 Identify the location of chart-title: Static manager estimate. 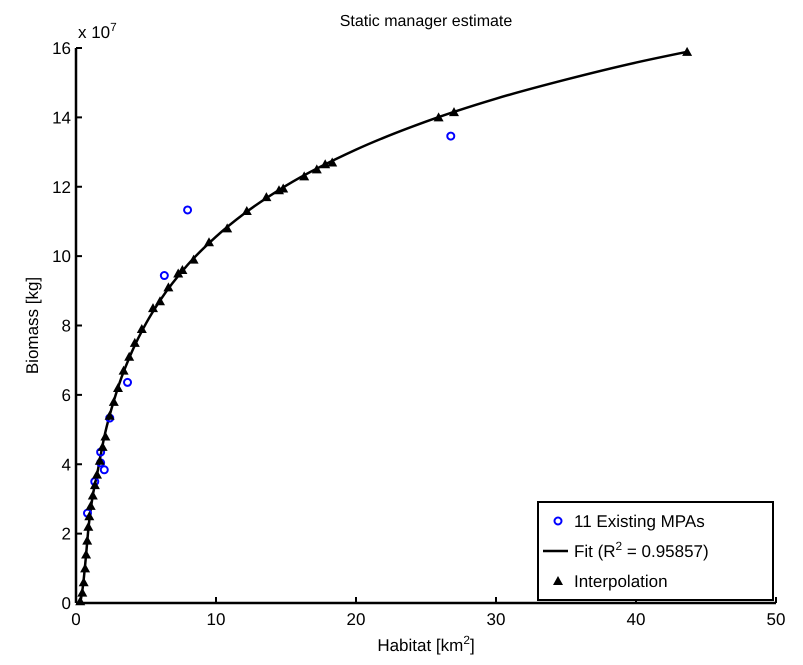
(426, 21).